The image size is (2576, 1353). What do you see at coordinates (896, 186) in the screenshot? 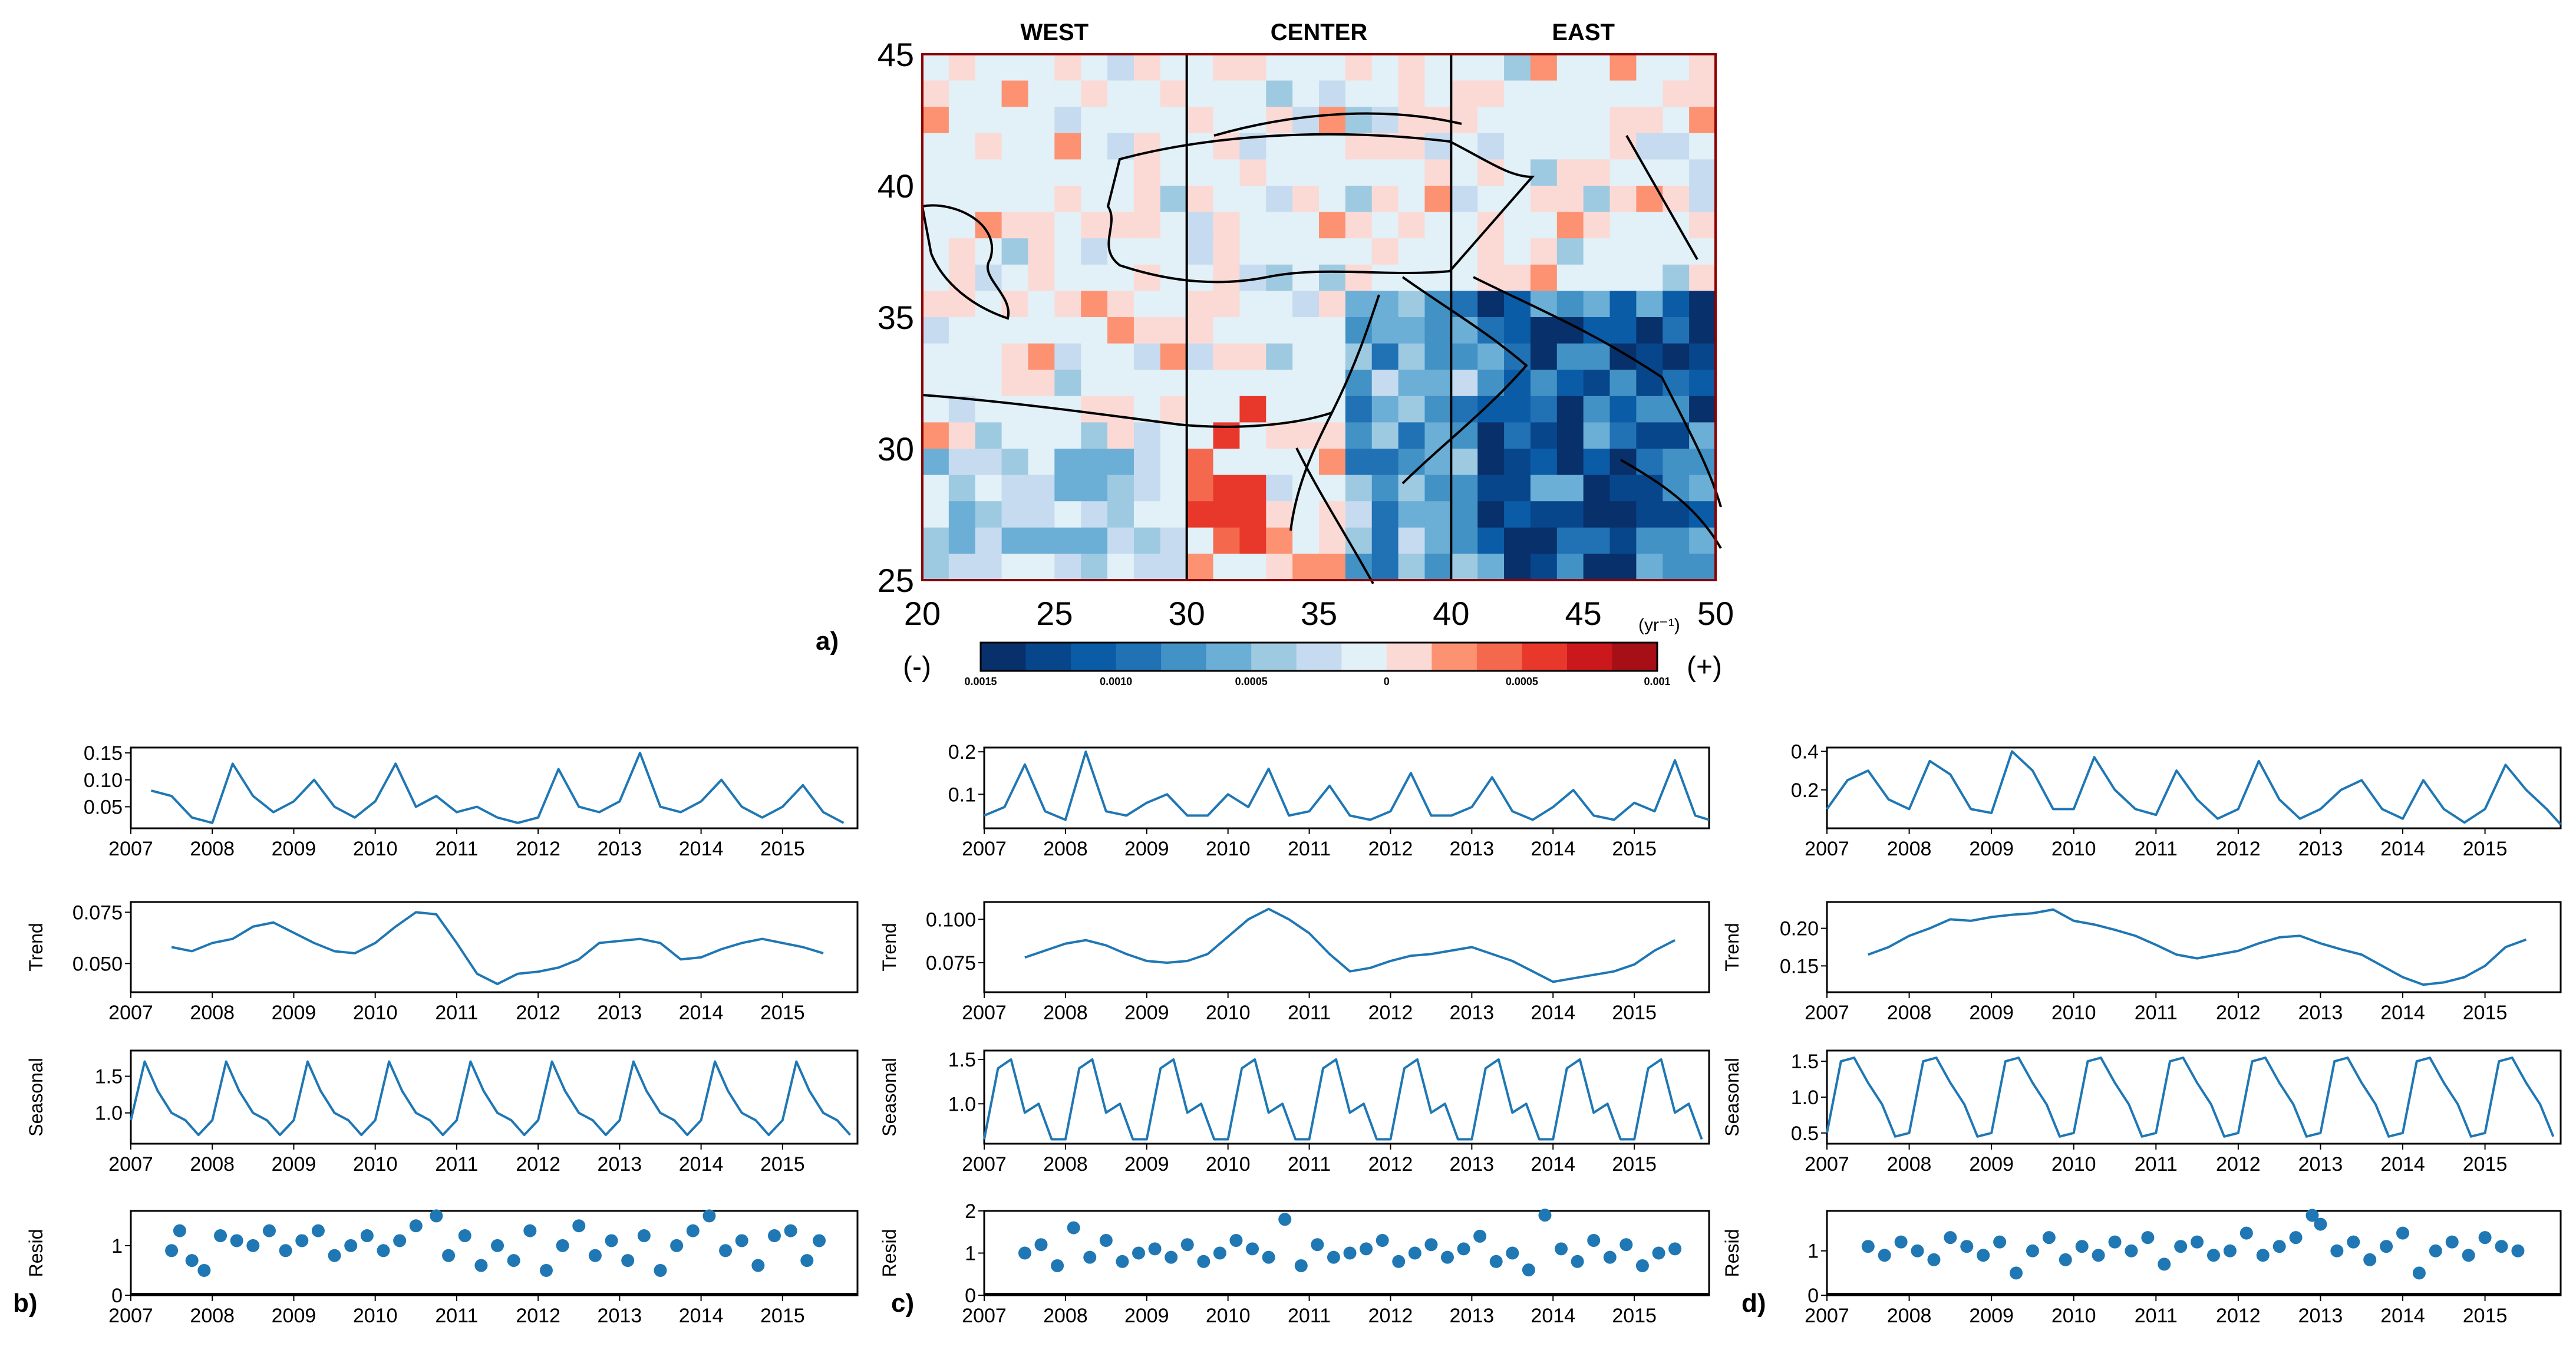
I see `latitude-tick-label: 40` at bounding box center [896, 186].